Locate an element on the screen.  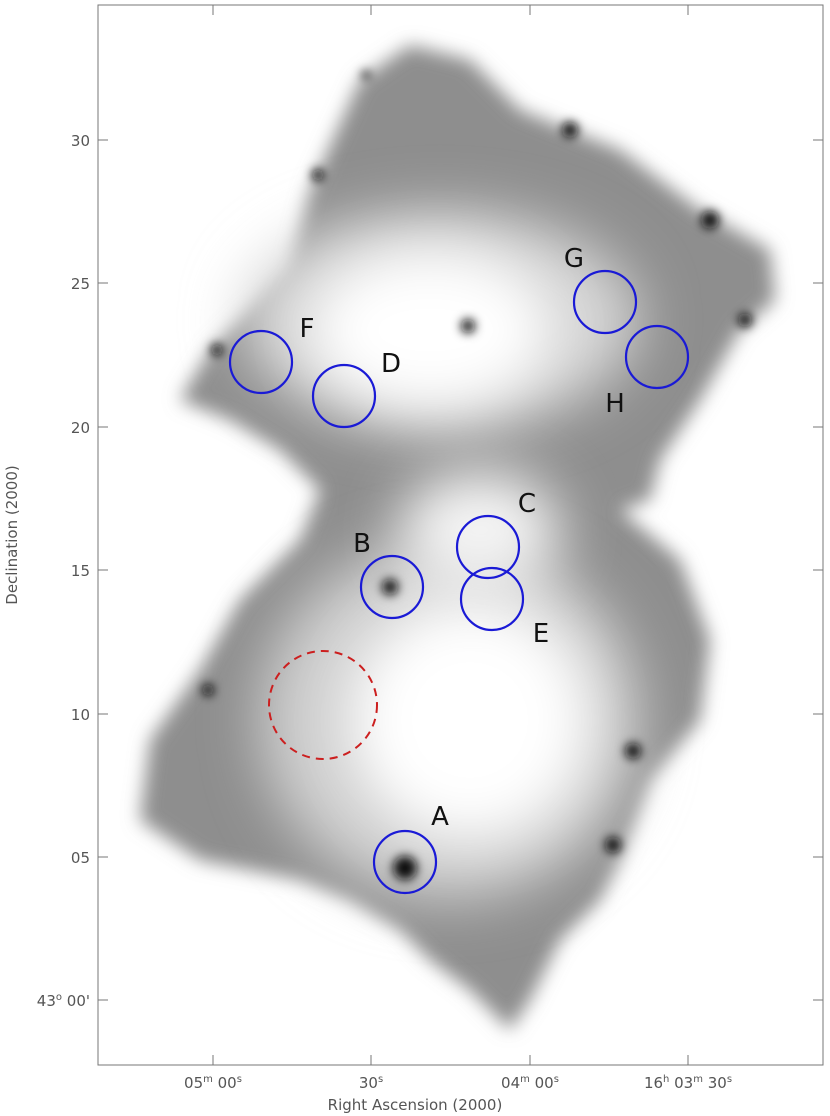
tick-part: 25 is located at coordinates (80, 284).